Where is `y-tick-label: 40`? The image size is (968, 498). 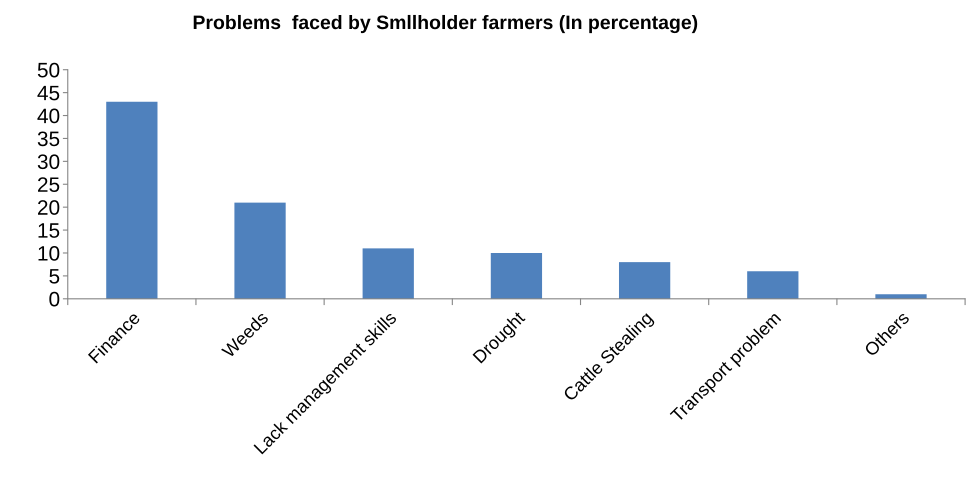
y-tick-label: 40 is located at coordinates (48, 116).